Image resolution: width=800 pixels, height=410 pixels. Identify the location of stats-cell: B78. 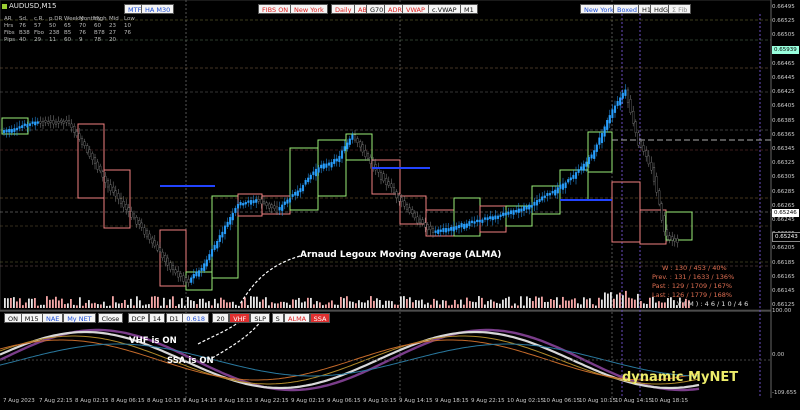
(99, 33).